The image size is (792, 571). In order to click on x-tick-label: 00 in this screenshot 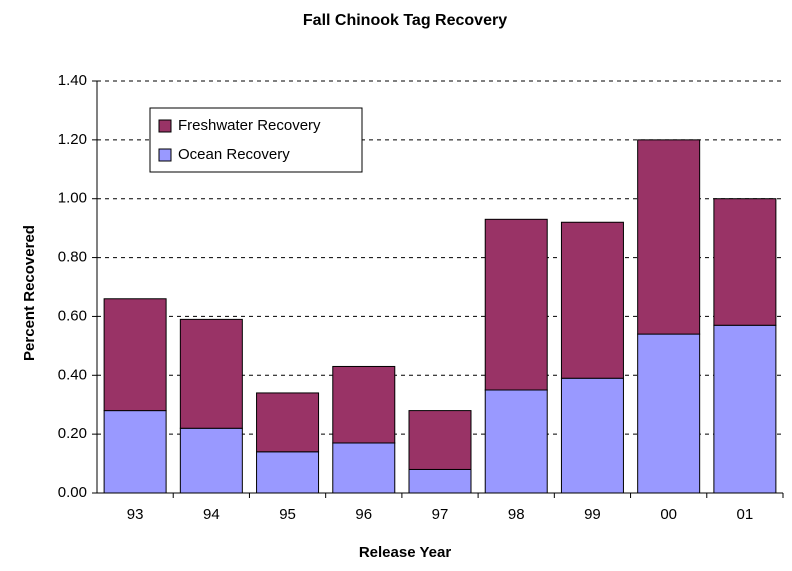, I will do `click(668, 514)`.